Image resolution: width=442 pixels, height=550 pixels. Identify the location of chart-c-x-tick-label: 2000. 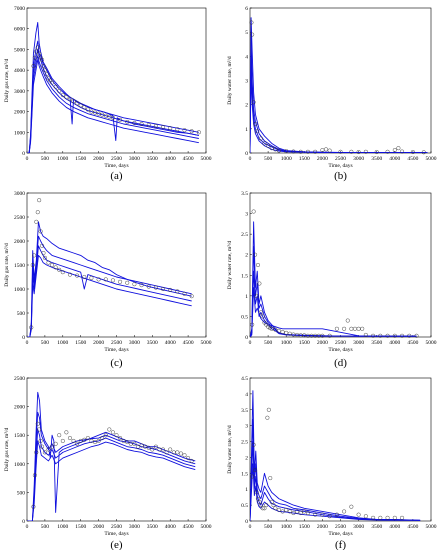
(98, 343).